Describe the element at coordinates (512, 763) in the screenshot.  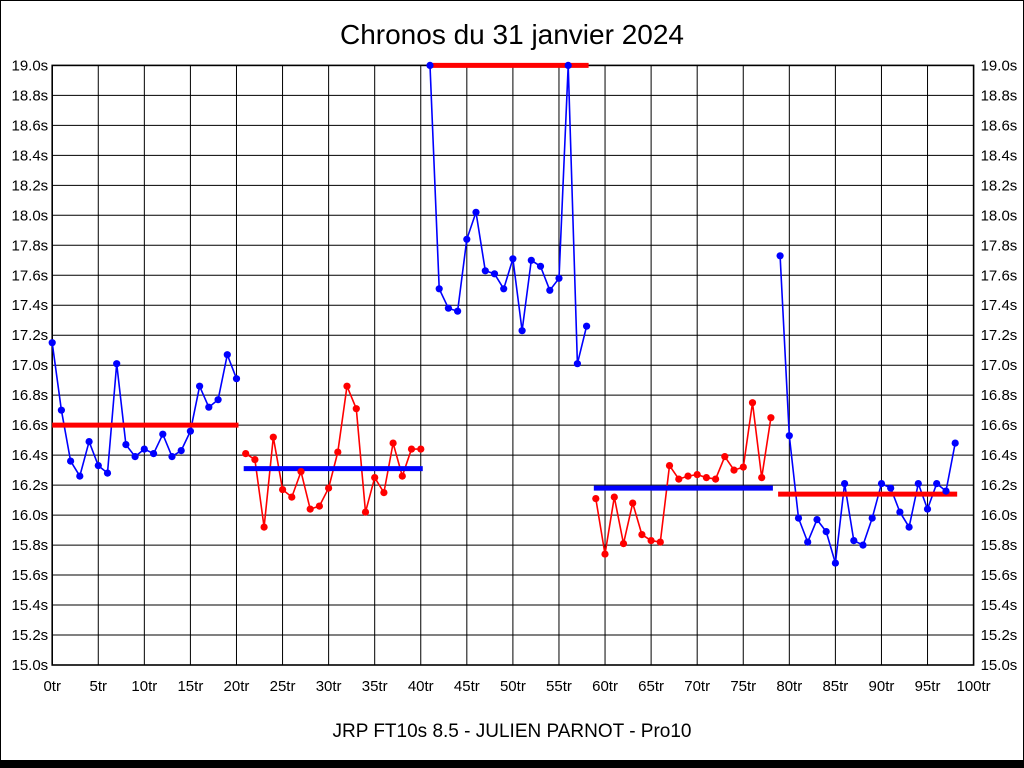
I see `bottom-window-bar` at that location.